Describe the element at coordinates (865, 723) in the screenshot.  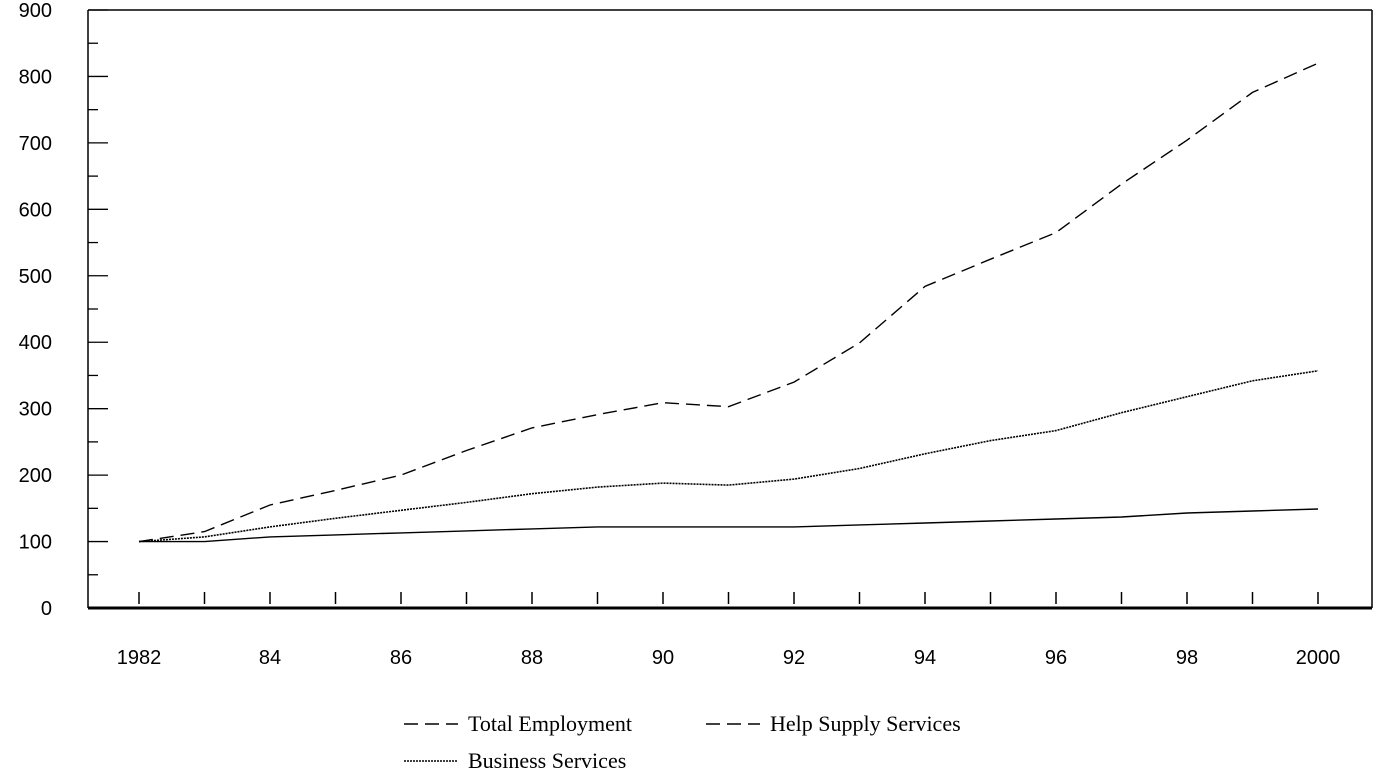
I see `legend-label: Help Supply Services` at that location.